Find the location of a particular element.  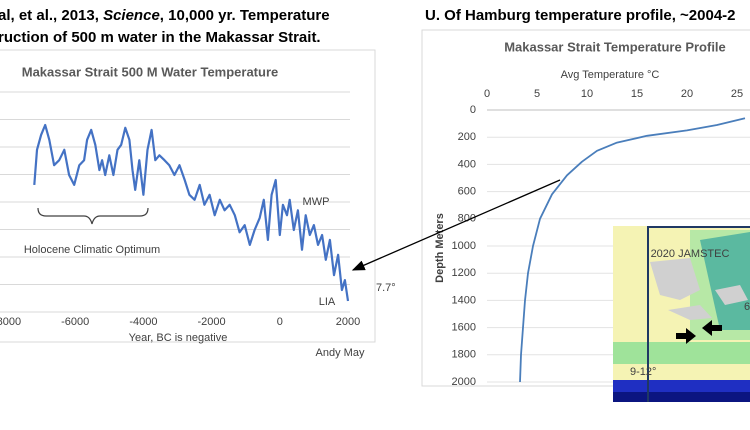

x-axis-label: Year, BC is negative is located at coordinates (178, 338).